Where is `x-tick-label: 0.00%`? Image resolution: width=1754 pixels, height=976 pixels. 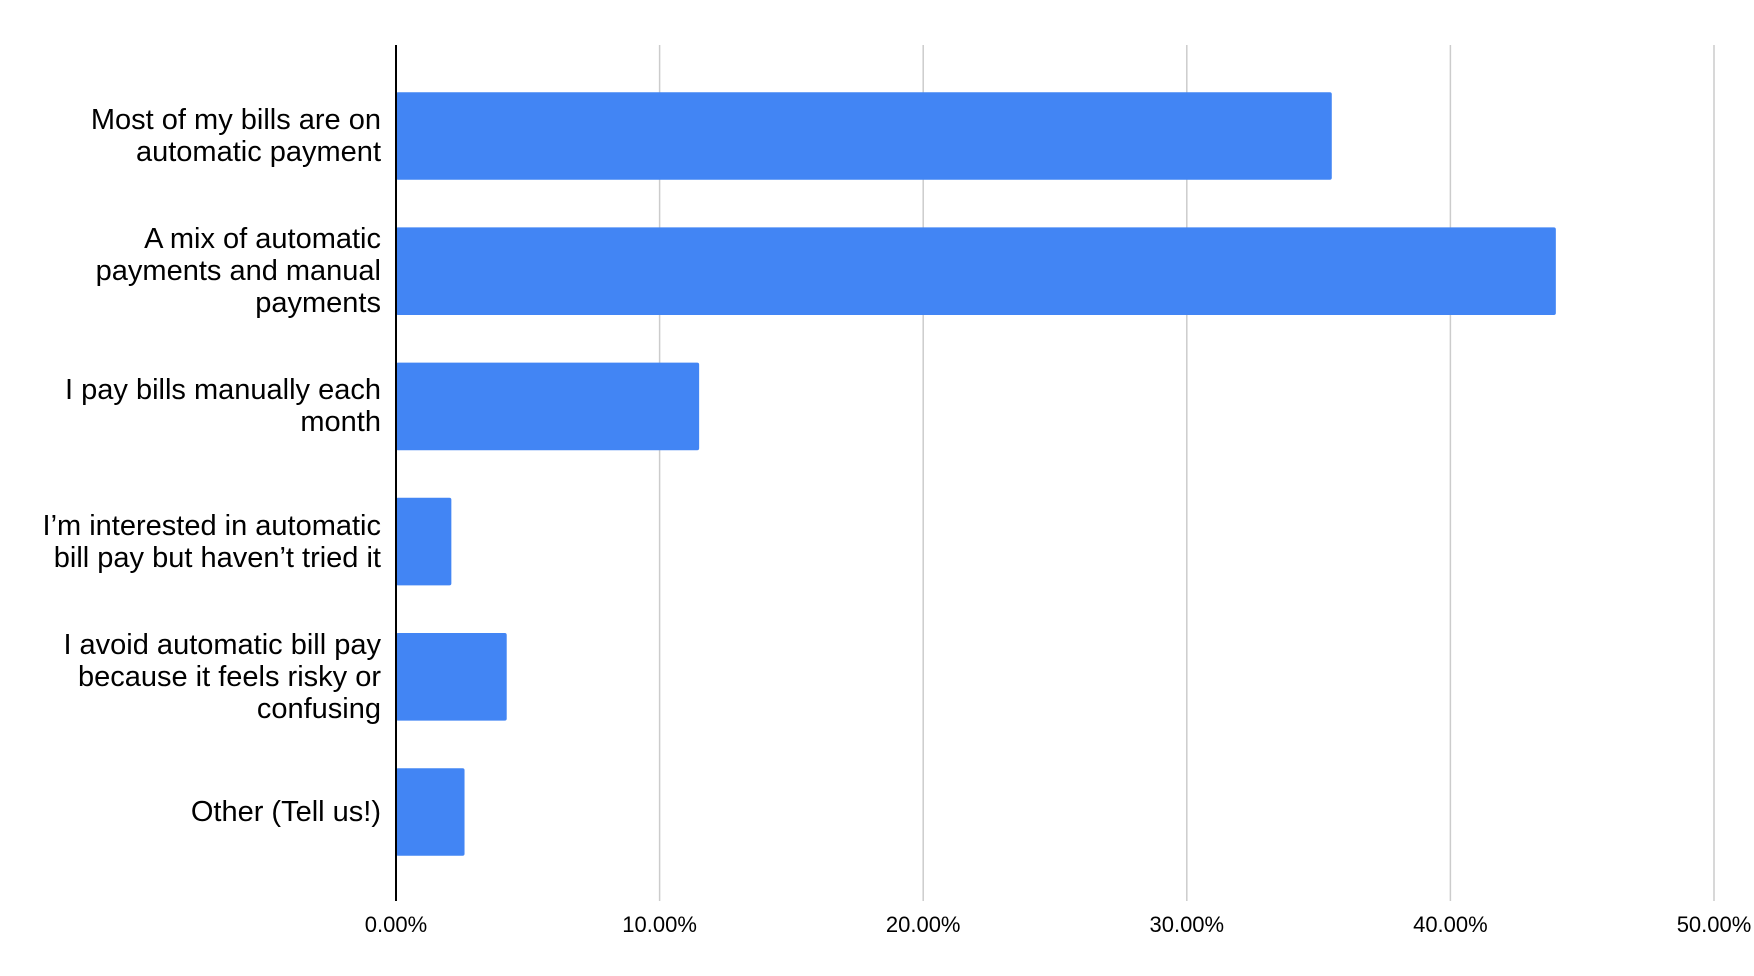
x-tick-label: 0.00% is located at coordinates (396, 924).